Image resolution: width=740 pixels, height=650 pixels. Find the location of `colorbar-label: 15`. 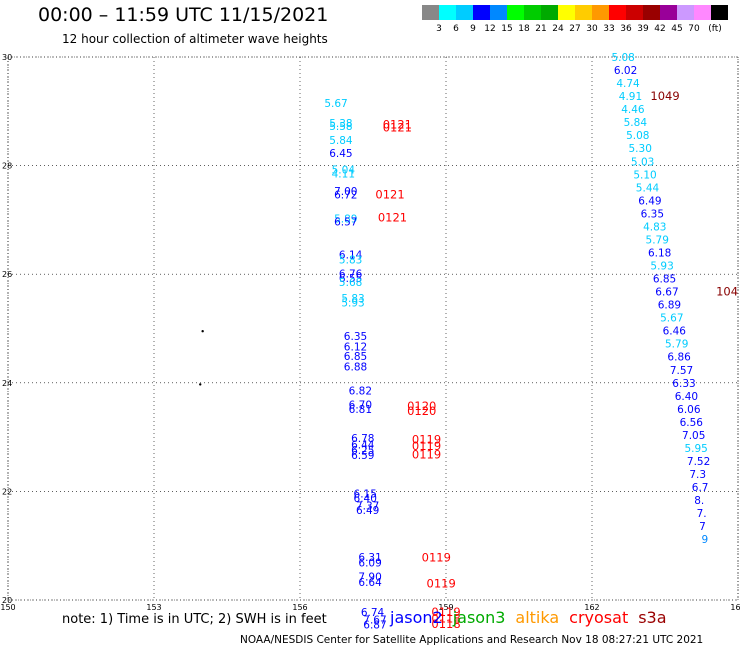

colorbar-label: 15 is located at coordinates (506, 29).